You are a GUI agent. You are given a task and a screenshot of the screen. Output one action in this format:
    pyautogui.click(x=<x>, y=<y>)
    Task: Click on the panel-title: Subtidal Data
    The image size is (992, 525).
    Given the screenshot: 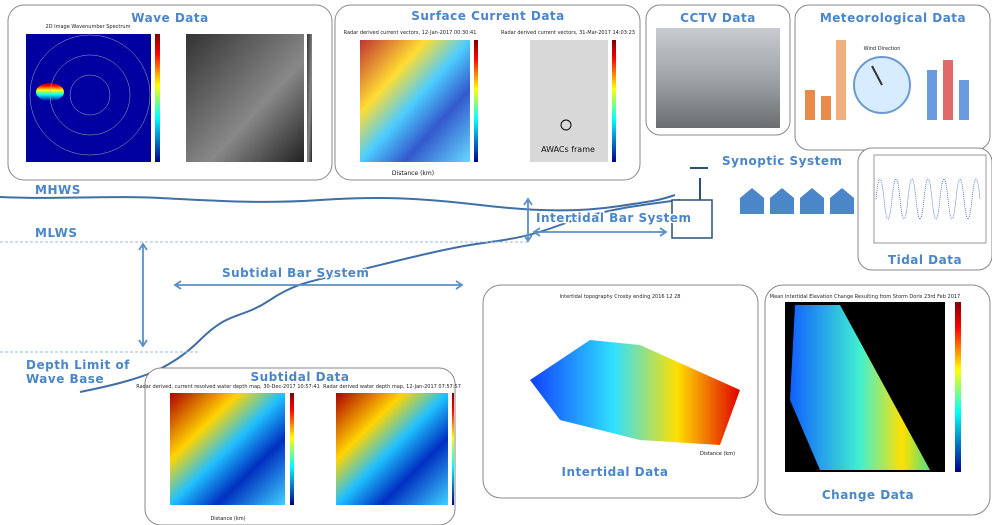 What is the action you would take?
    pyautogui.click(x=300, y=377)
    